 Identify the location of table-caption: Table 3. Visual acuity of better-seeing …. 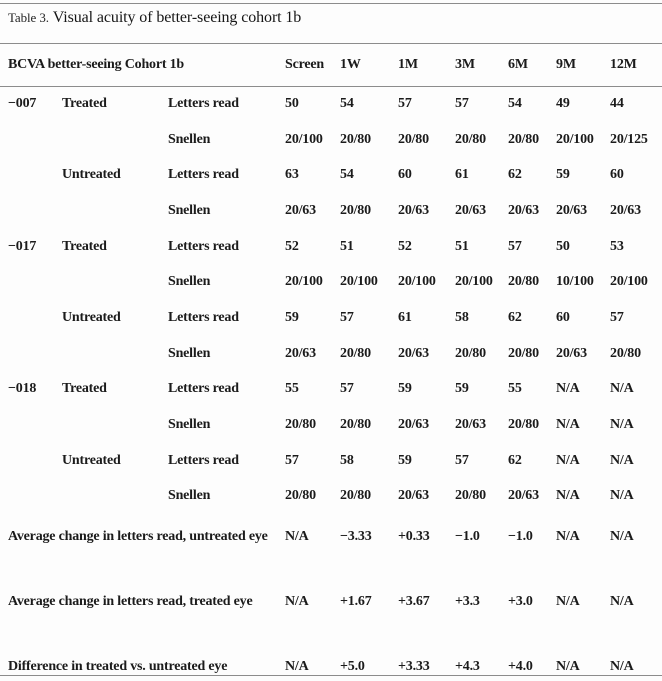
(154, 18).